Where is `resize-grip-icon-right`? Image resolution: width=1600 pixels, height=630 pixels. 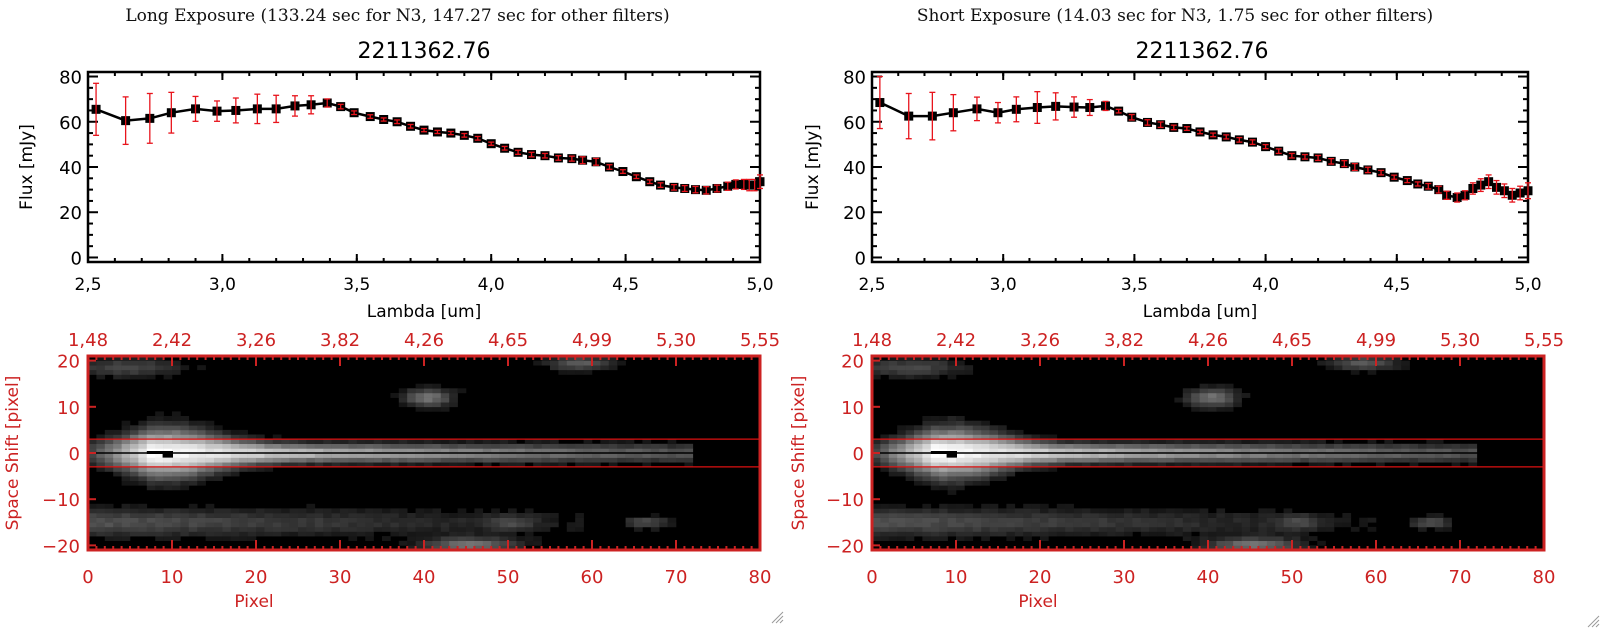 resize-grip-icon-right is located at coordinates (1593, 621).